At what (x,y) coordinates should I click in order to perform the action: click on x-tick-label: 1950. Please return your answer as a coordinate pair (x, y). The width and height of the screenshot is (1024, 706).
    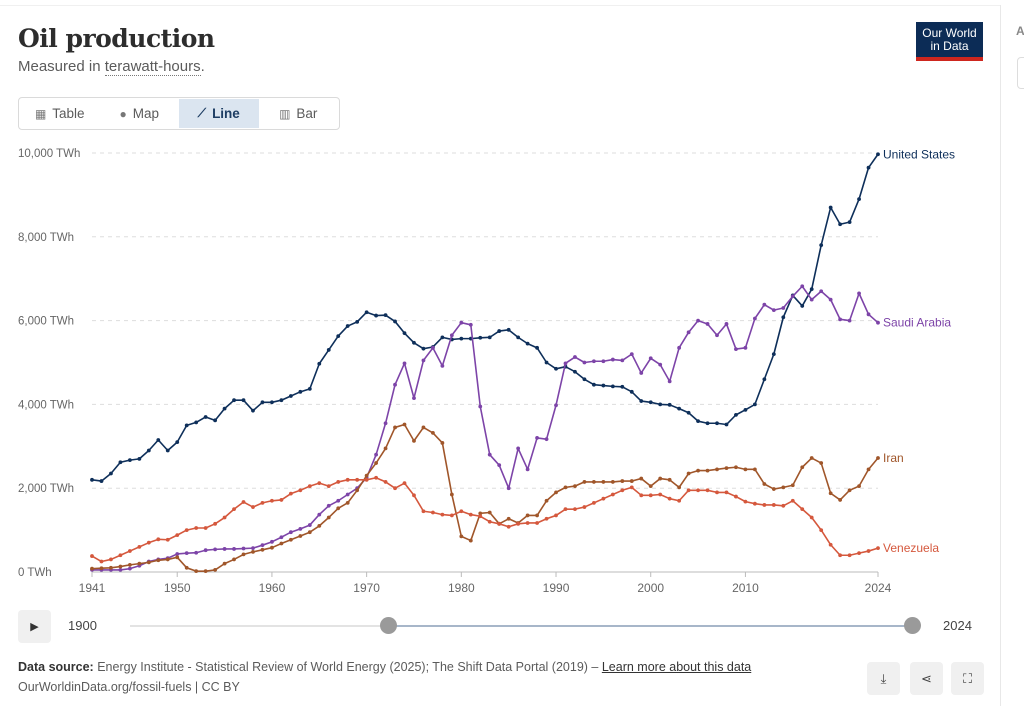
    Looking at the image, I should click on (177, 588).